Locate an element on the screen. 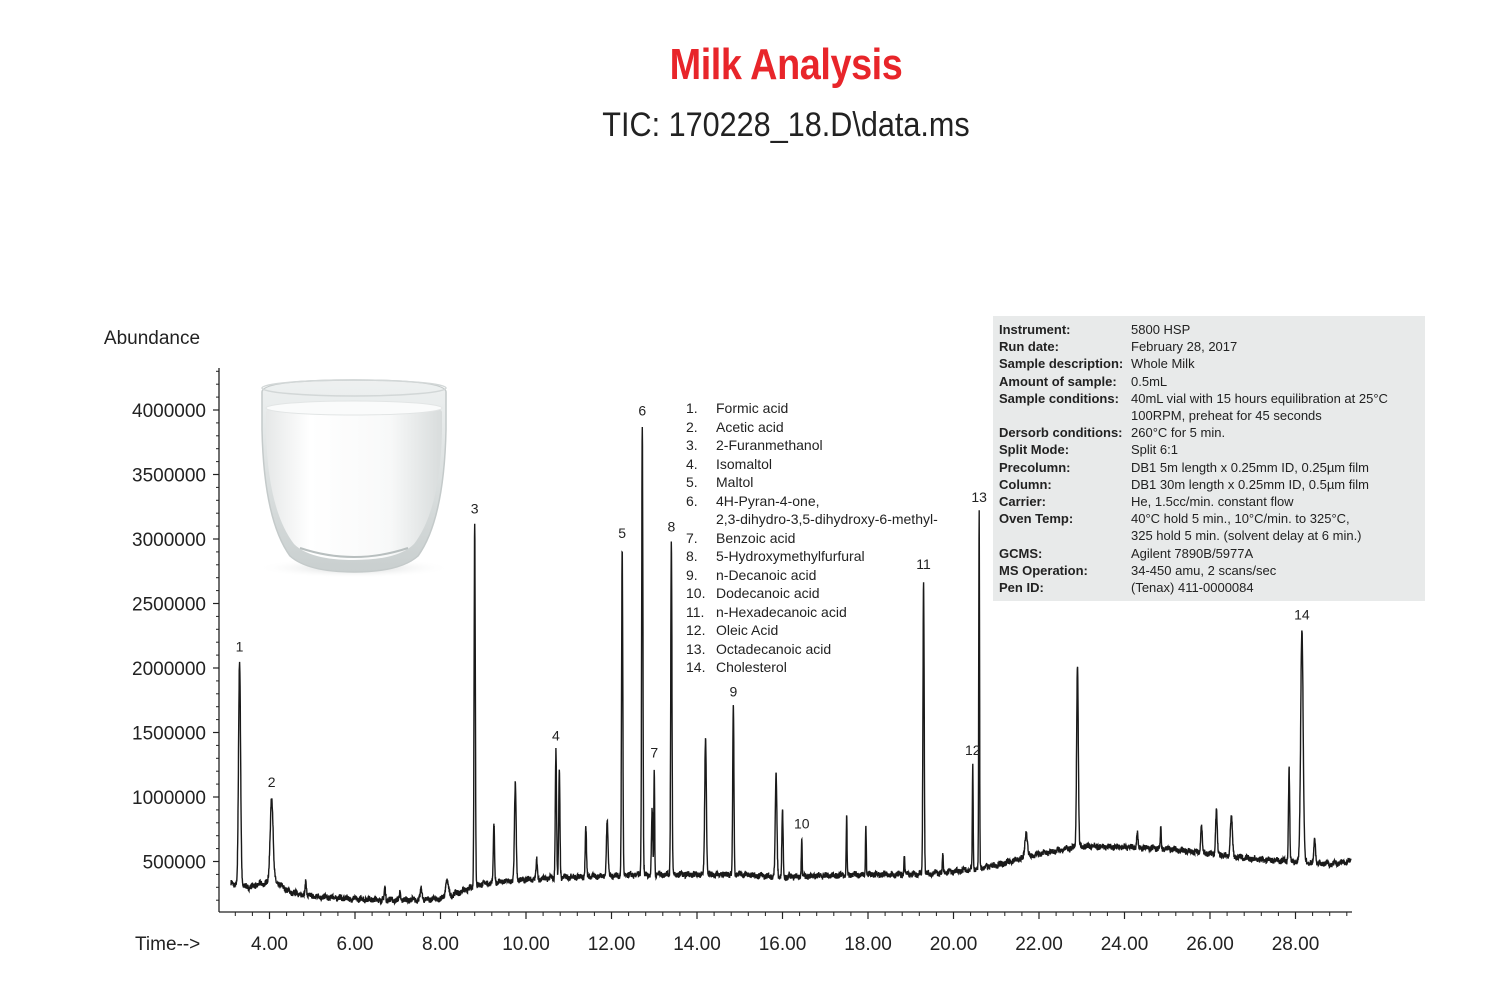 The height and width of the screenshot is (1000, 1500). info-value: 34-450 amu, 2 scans/sec is located at coordinates (1204, 570).